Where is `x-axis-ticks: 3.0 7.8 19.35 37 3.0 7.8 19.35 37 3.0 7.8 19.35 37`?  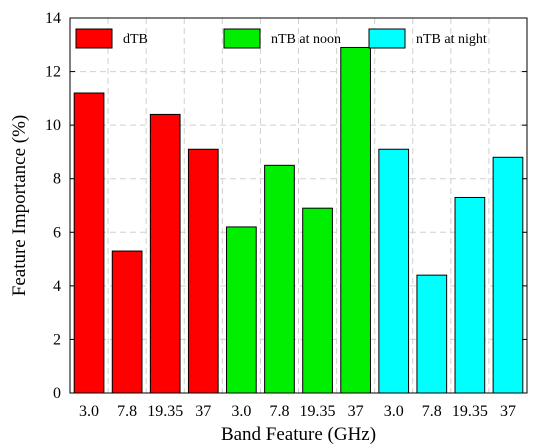
x-axis-ticks: 3.0 7.8 19.35 37 3.0 7.8 19.35 37 3.0 7.8 19.35 37 is located at coordinates (297, 411).